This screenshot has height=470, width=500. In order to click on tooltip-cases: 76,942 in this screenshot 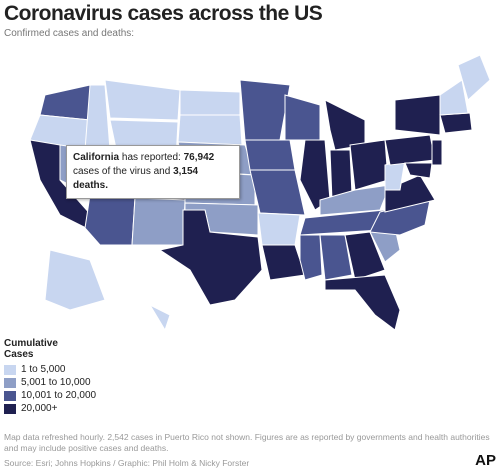, I will do `click(199, 157)`.